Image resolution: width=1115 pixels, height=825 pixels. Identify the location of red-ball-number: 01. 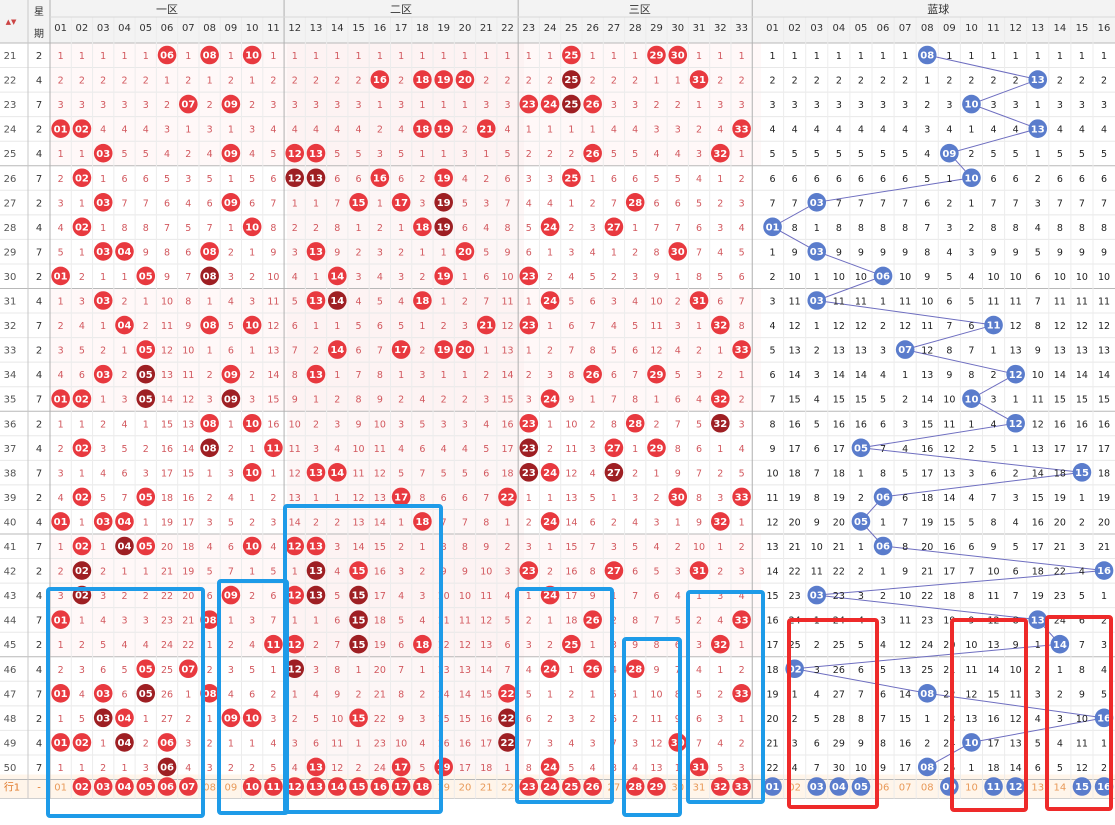
(61, 522).